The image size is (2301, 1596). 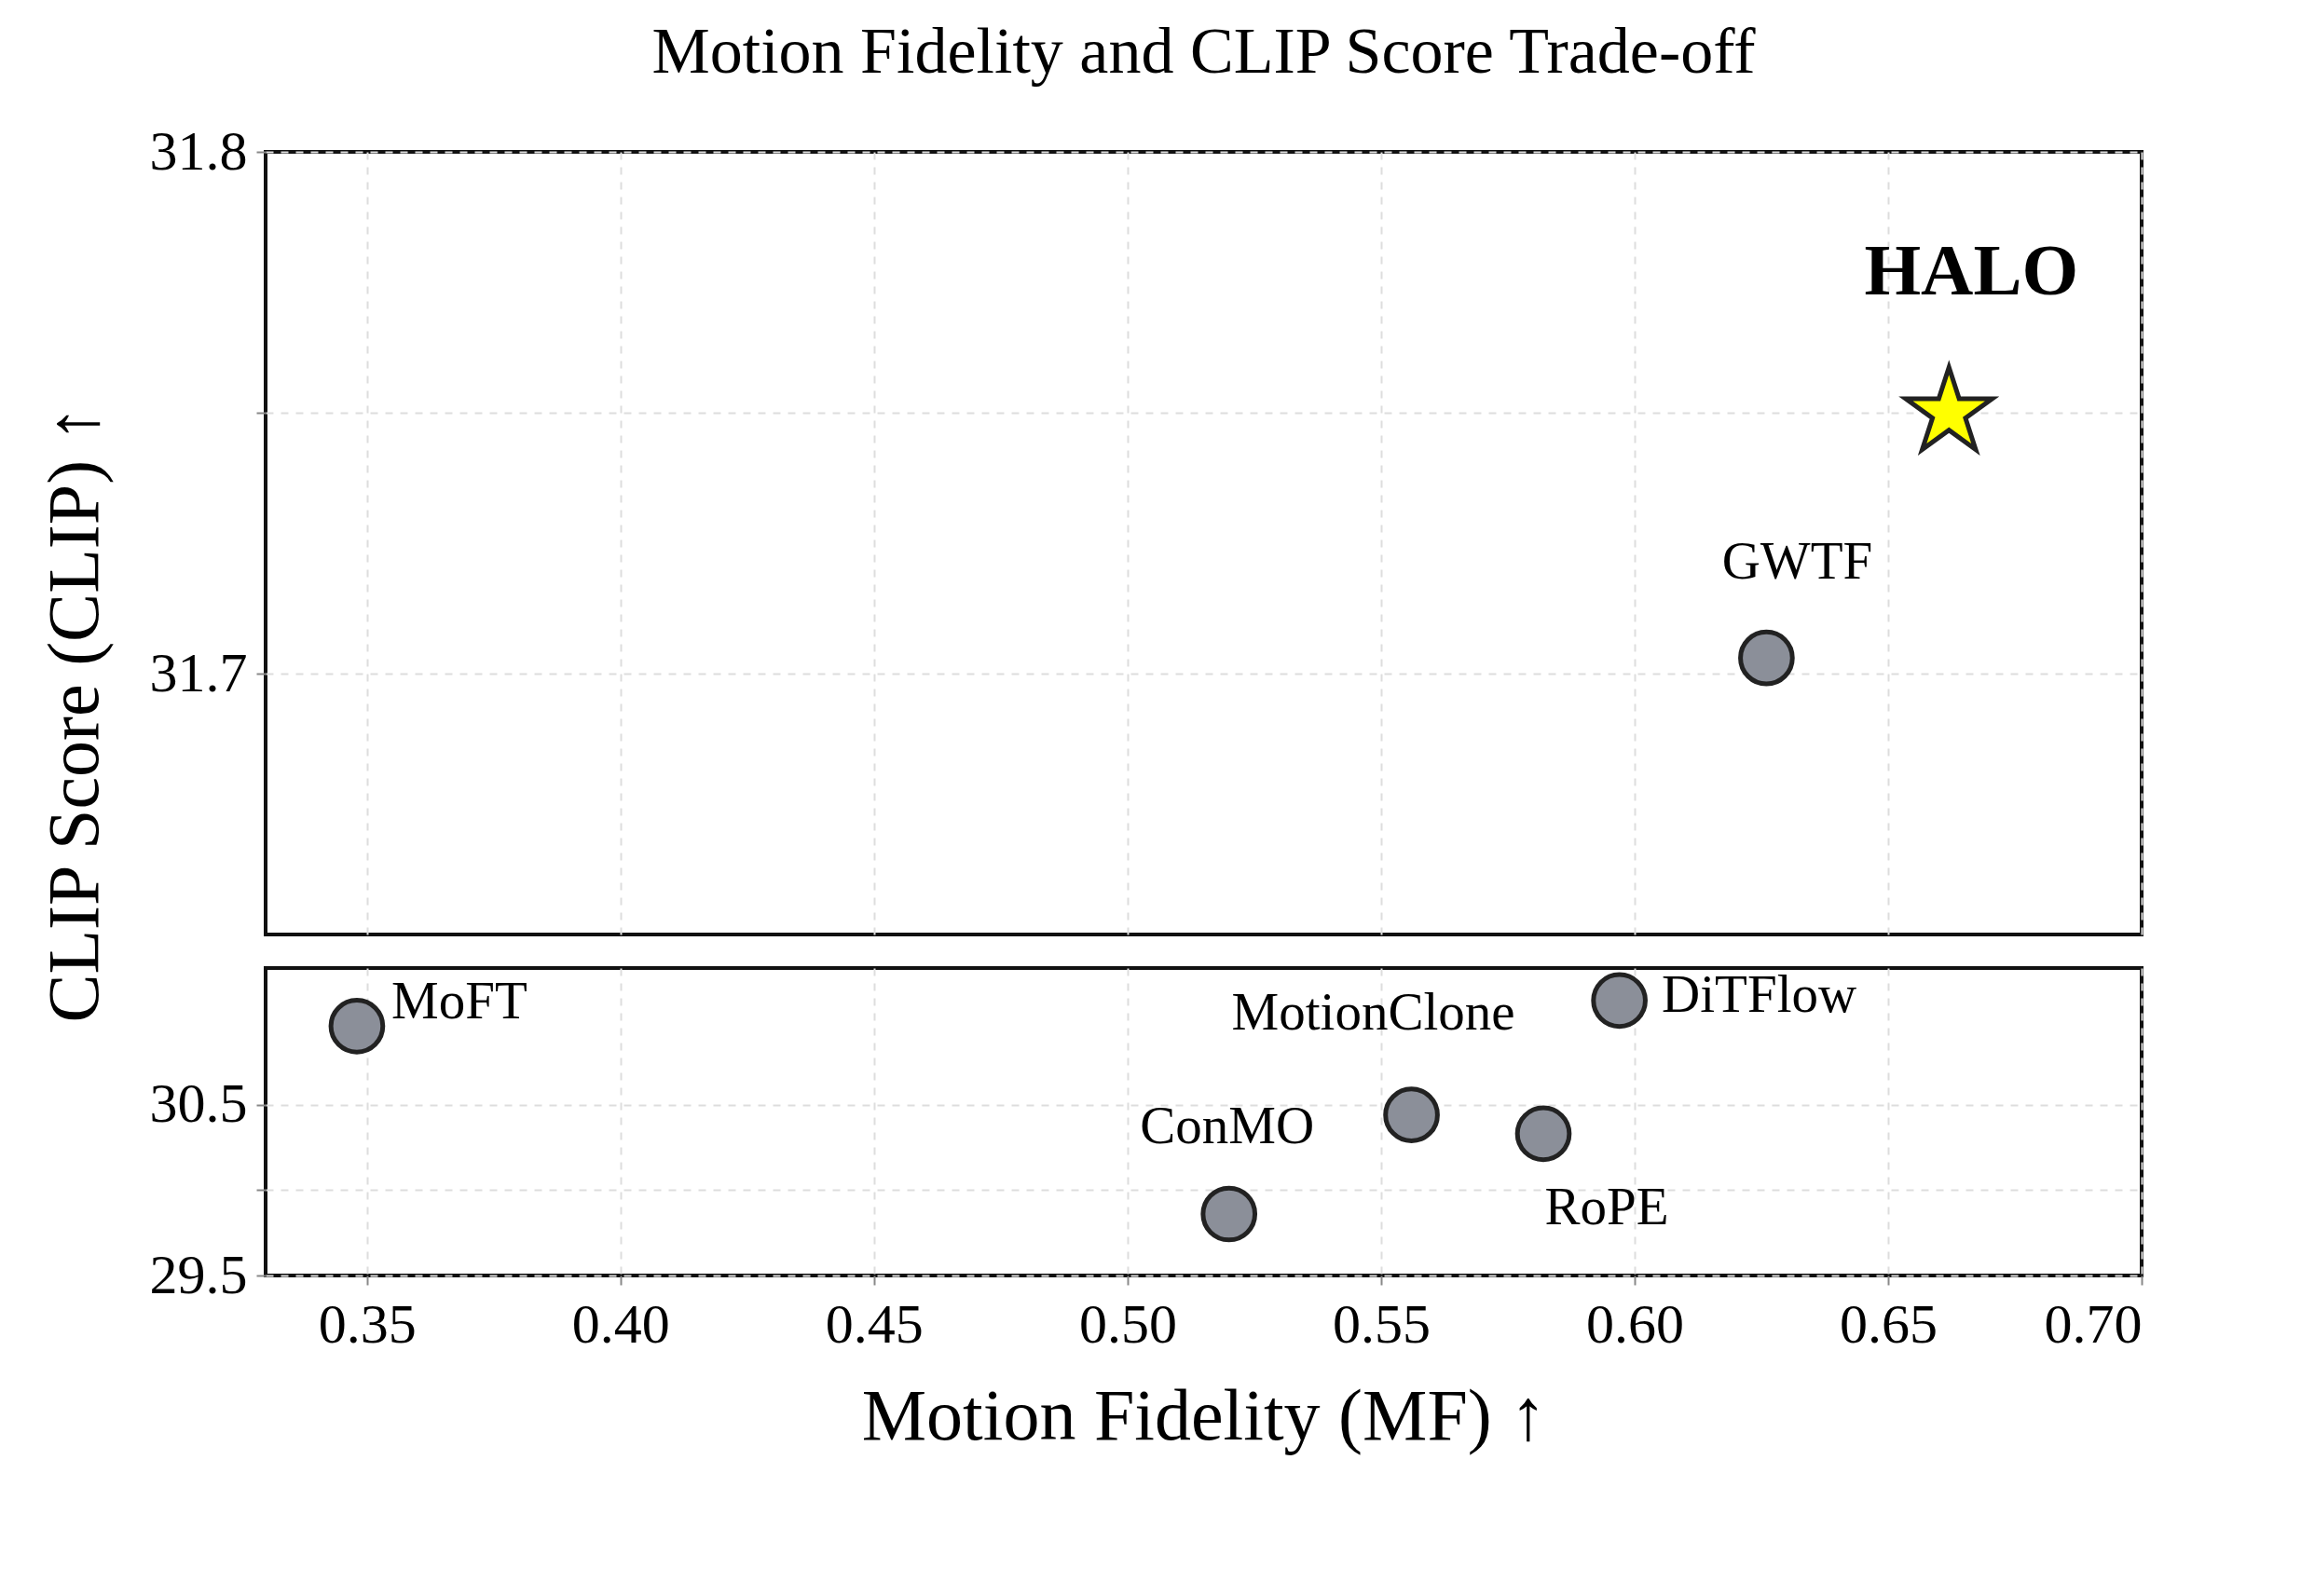 I want to click on y-tick-label: 29.5, so click(x=198, y=1274).